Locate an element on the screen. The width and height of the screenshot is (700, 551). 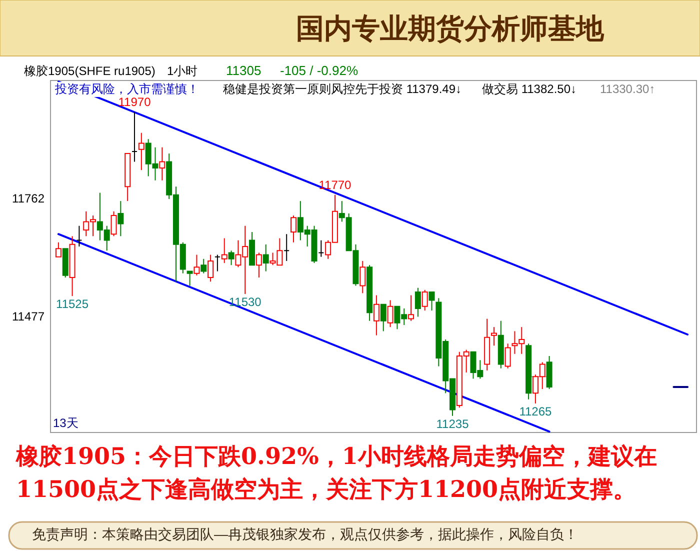
text: 11305 is located at coordinates (244, 70).